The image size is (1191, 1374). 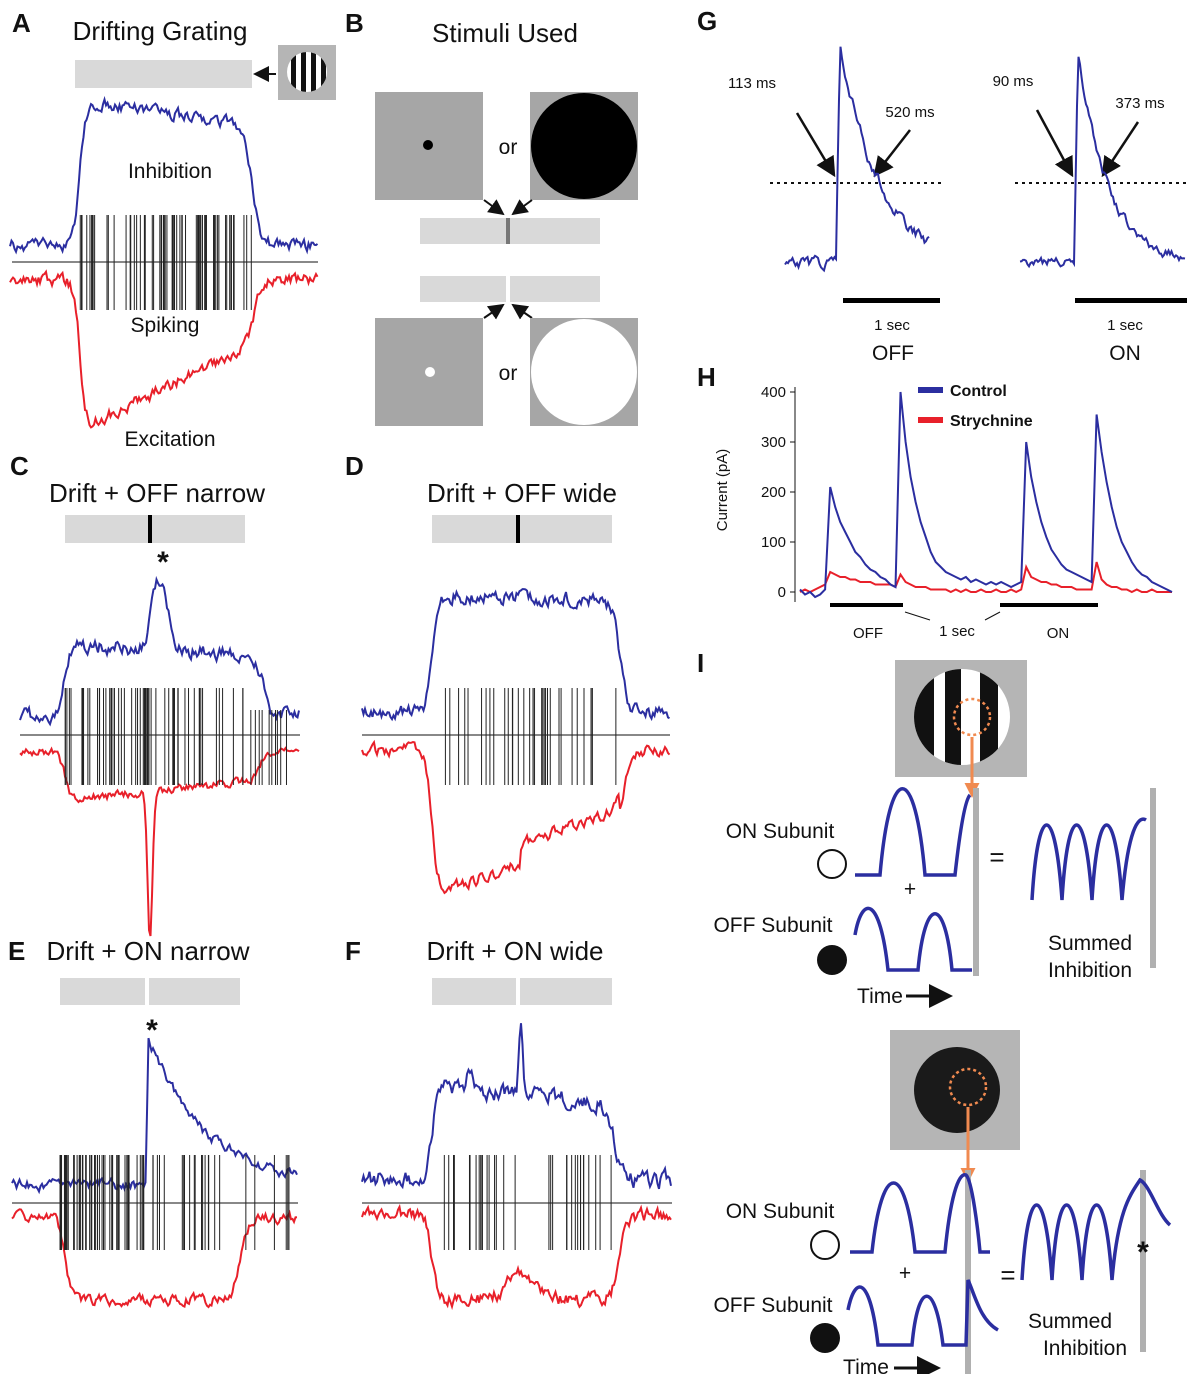 What do you see at coordinates (773, 492) in the screenshot?
I see `y-tick-label: 200` at bounding box center [773, 492].